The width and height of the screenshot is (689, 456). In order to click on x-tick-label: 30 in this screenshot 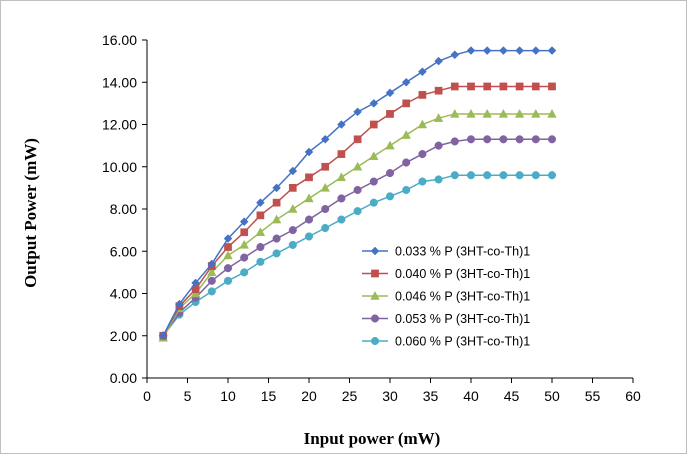, I will do `click(390, 396)`.